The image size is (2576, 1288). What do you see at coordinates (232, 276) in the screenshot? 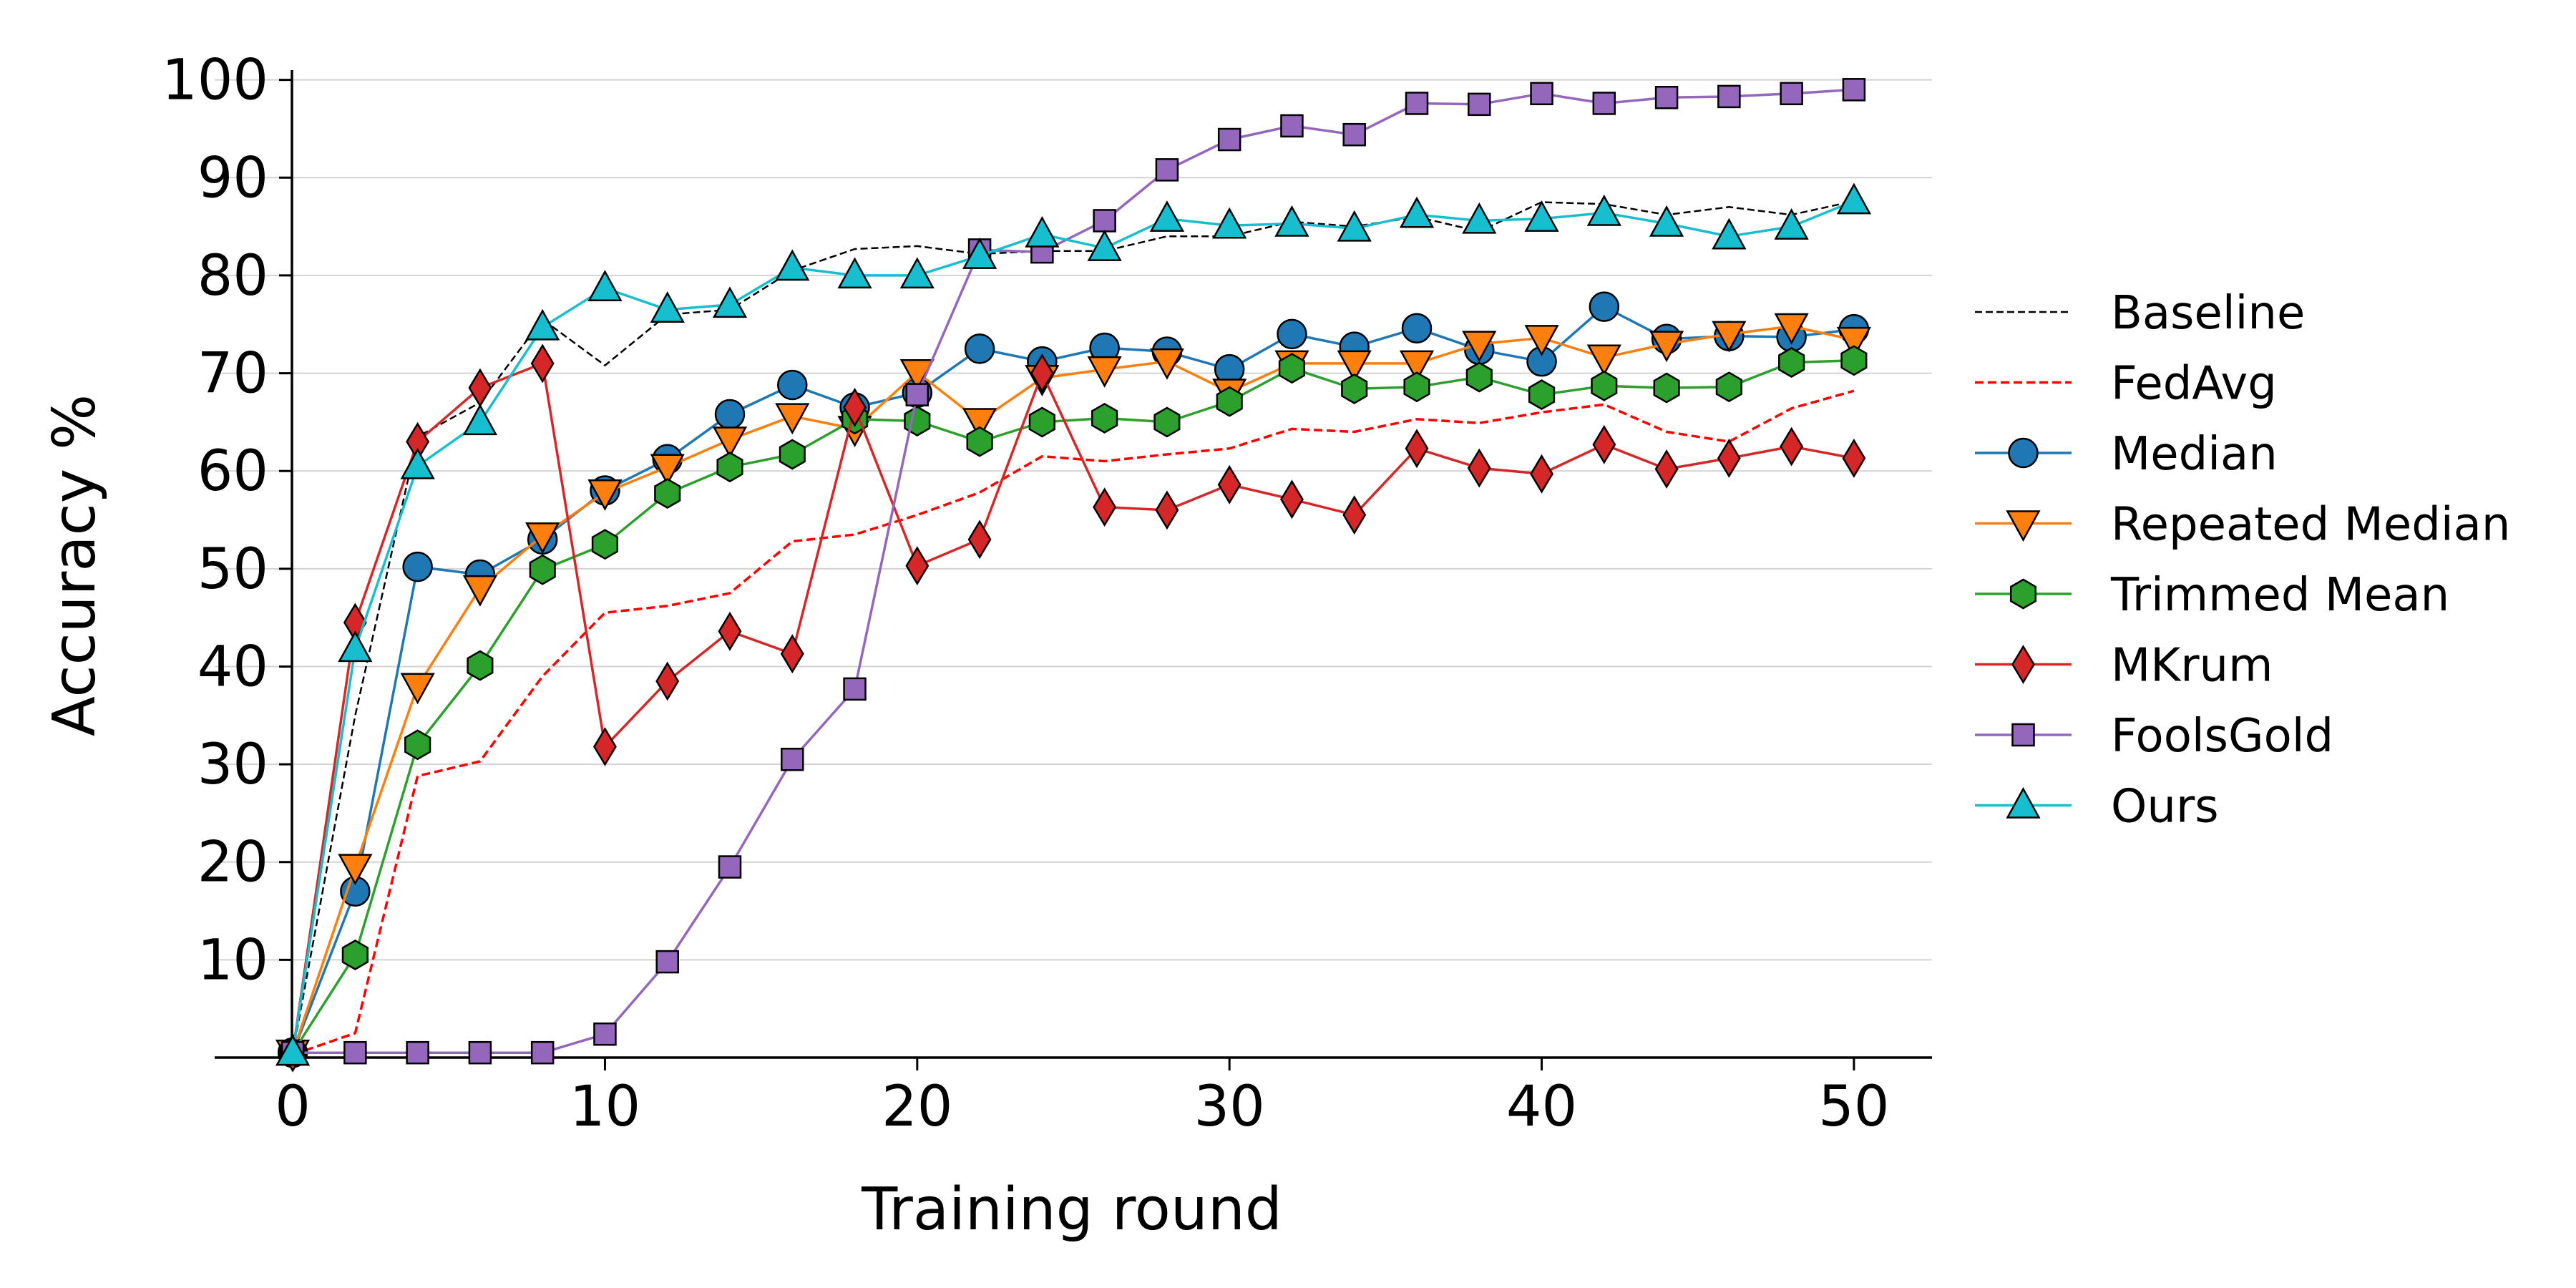
I see `y-tick-label: 80` at bounding box center [232, 276].